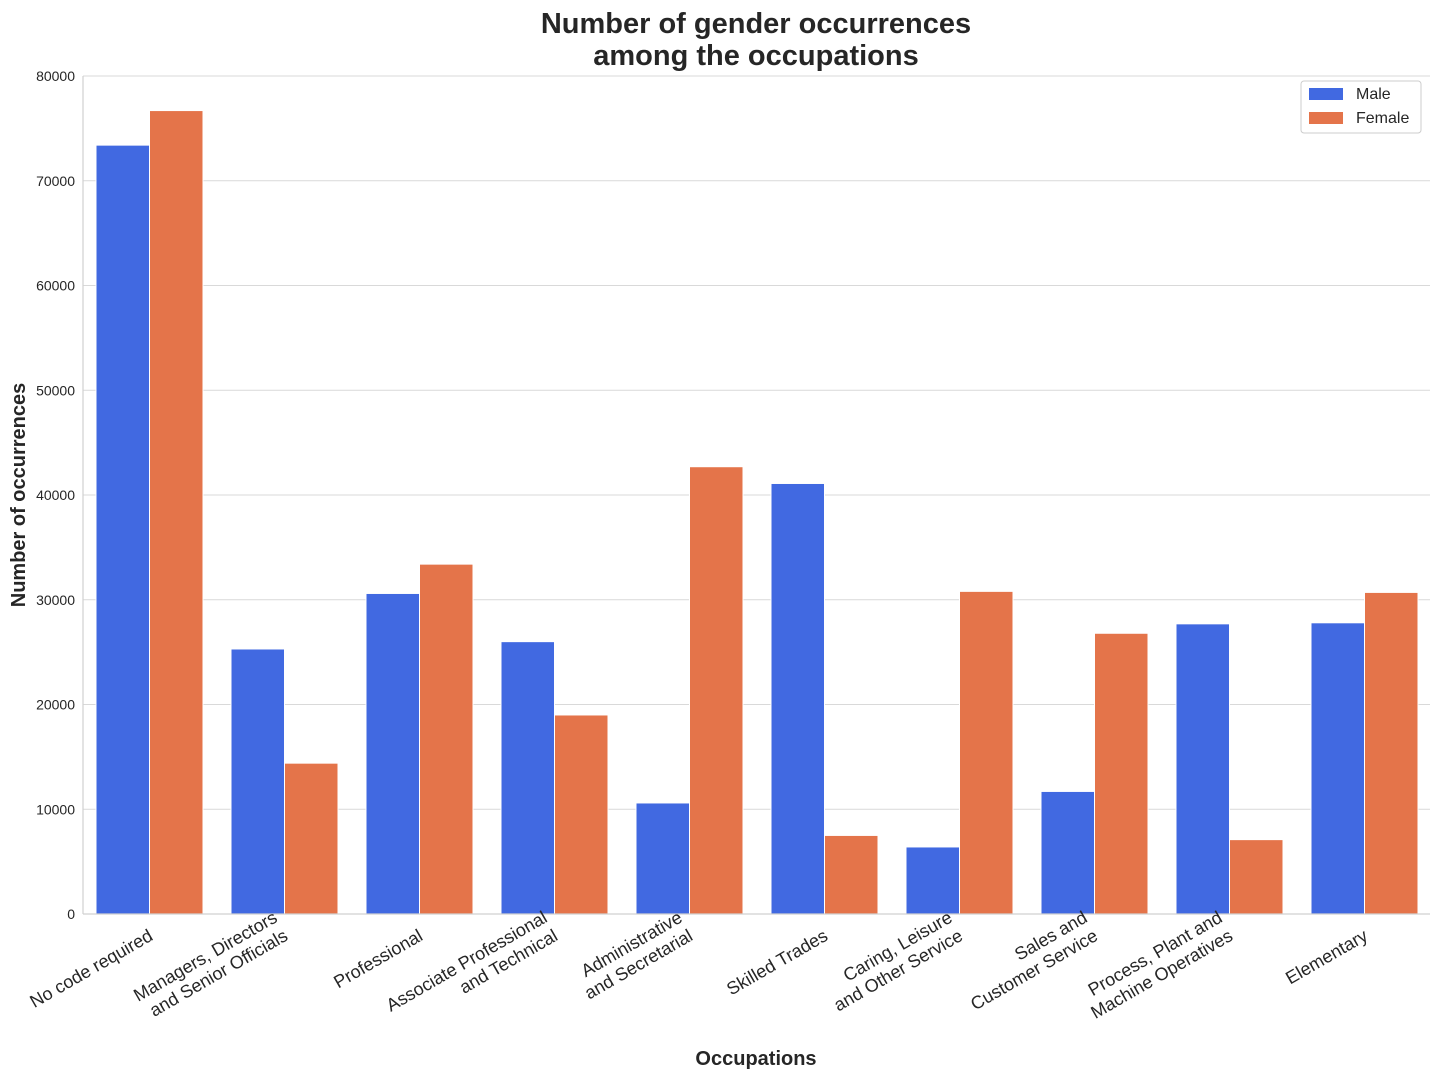  I want to click on x-tick-label: Process, Plant andMachine Operatives, so click(1156, 965).